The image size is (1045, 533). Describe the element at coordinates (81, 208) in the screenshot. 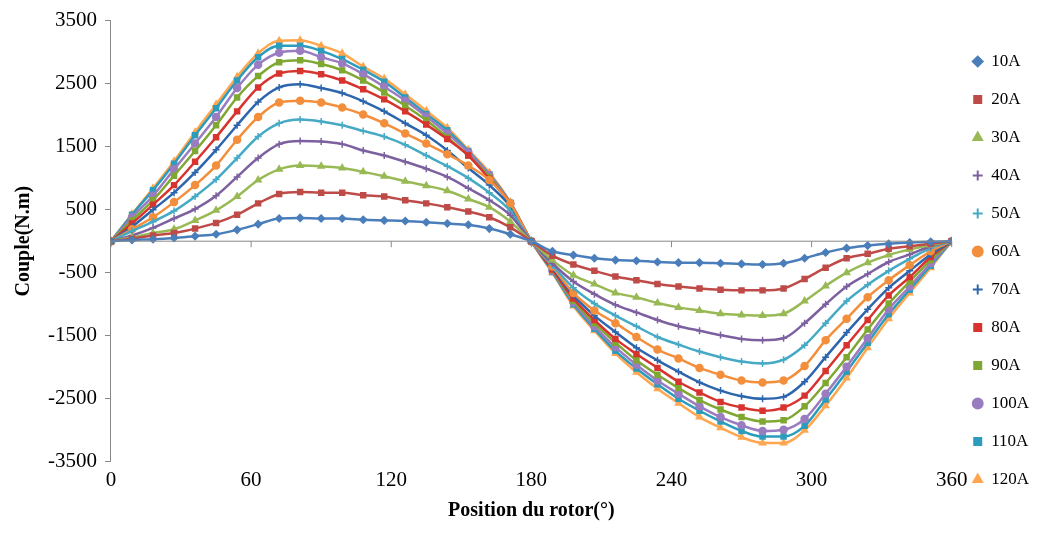

I see `y-tick-label: 500` at that location.